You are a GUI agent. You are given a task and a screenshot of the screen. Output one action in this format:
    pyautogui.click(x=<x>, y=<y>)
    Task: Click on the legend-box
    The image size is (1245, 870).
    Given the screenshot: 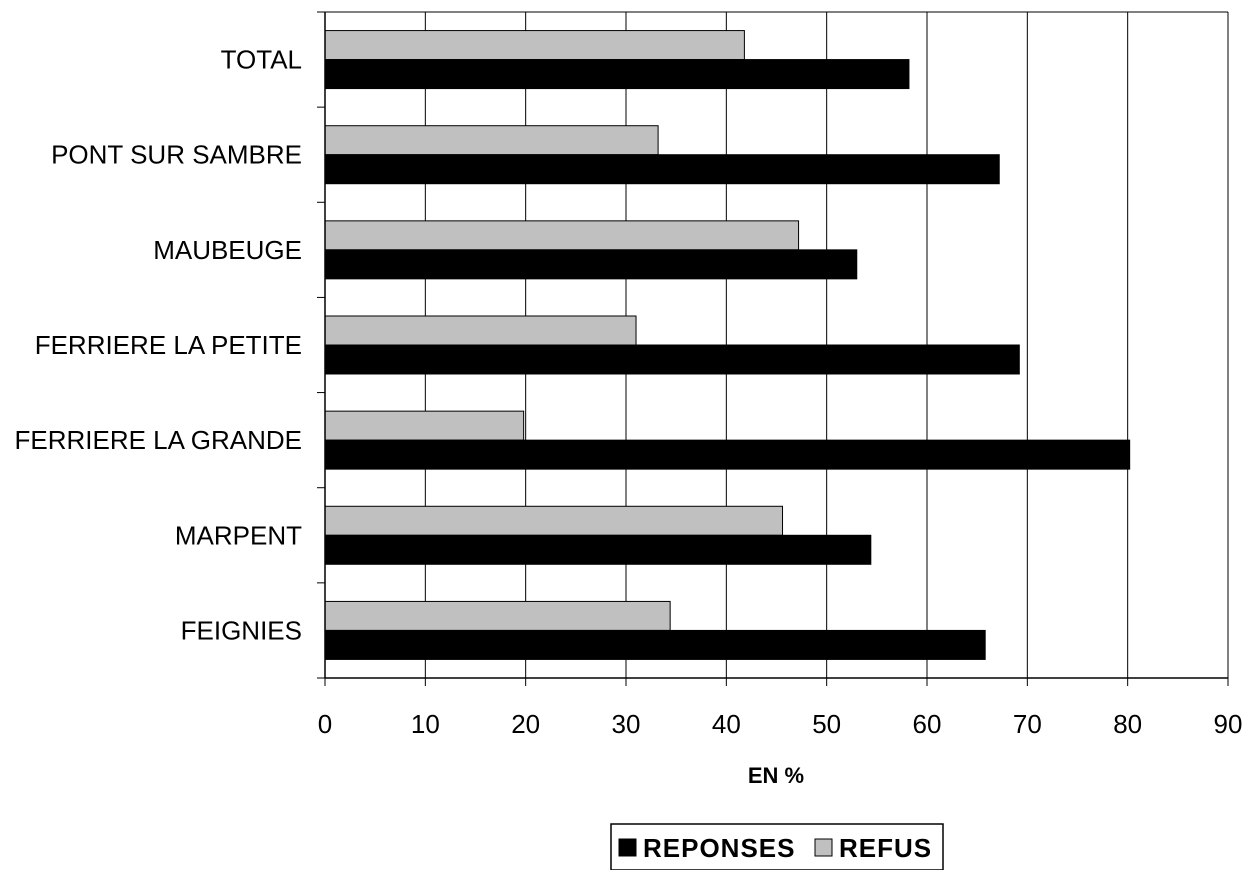 What is the action you would take?
    pyautogui.click(x=777, y=846)
    